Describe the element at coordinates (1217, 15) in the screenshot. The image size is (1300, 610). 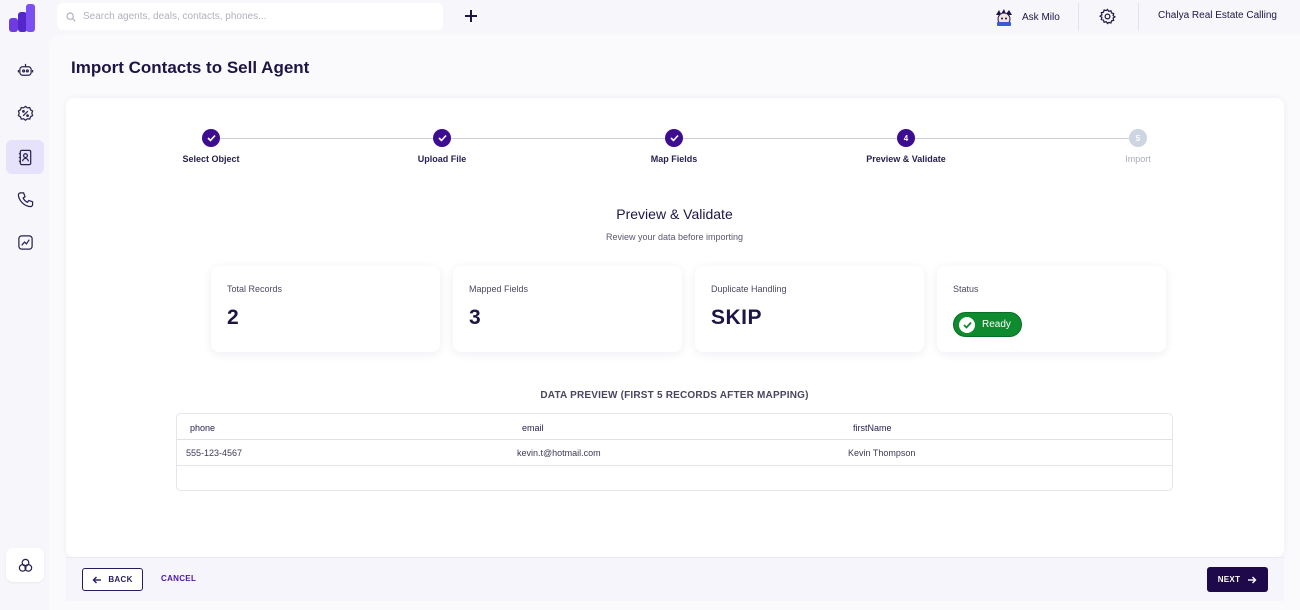
I see `account-switcher: Chalya Real Estate Calling` at that location.